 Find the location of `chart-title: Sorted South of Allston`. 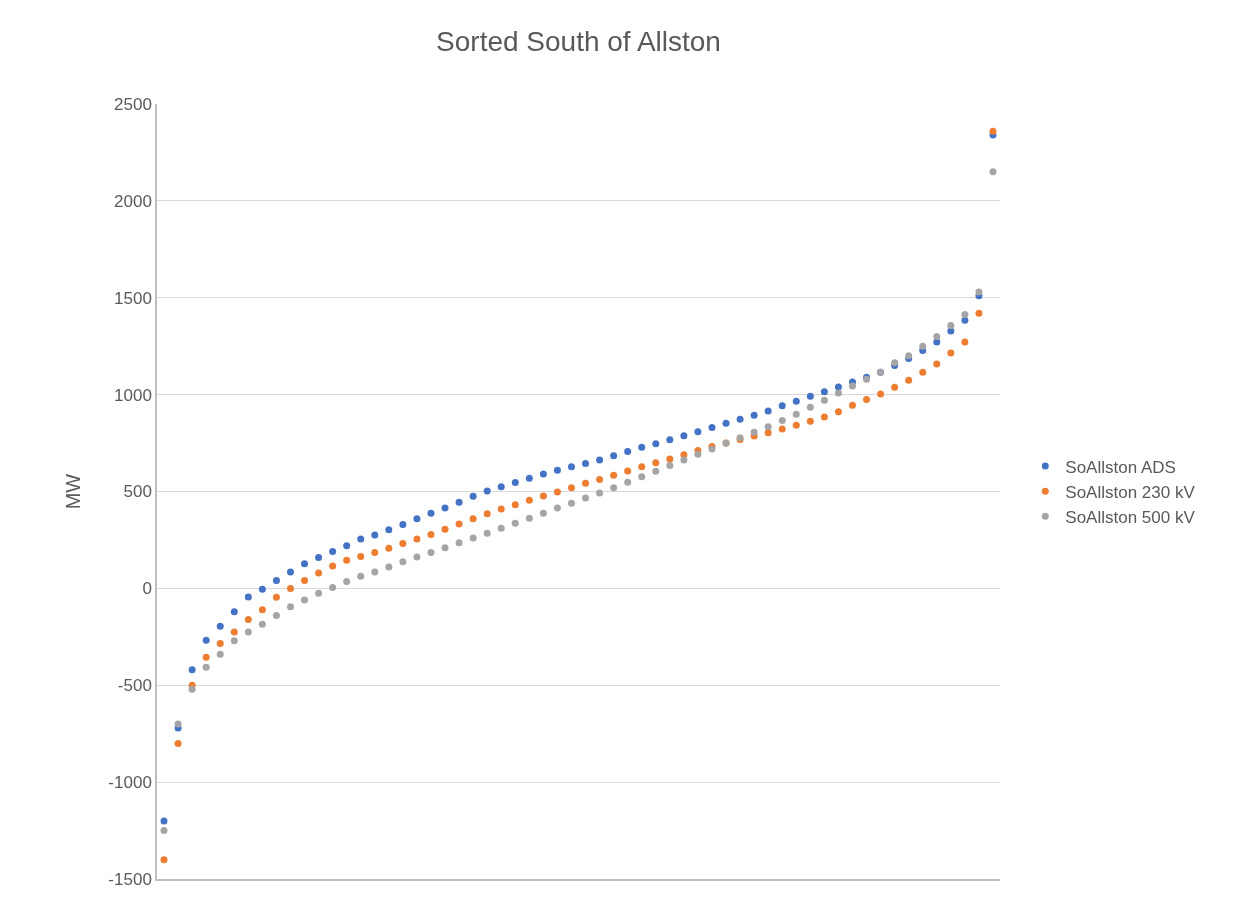

chart-title: Sorted South of Allston is located at coordinates (578, 42).